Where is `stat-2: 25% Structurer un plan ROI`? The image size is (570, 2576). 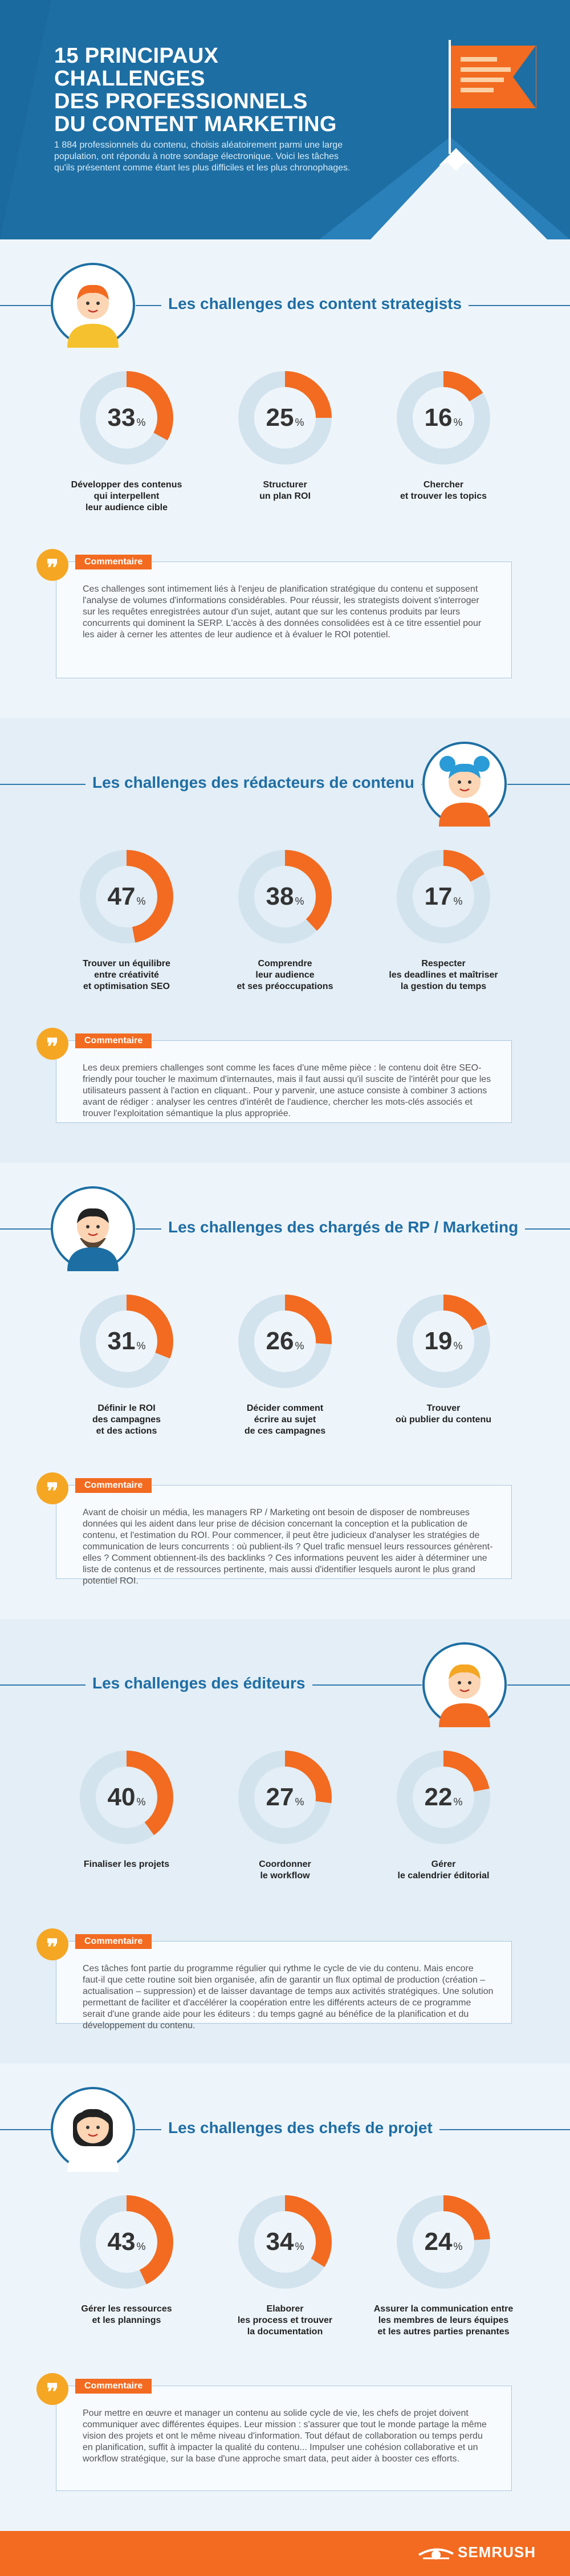 stat-2: 25% Structurer un plan ROI is located at coordinates (285, 435).